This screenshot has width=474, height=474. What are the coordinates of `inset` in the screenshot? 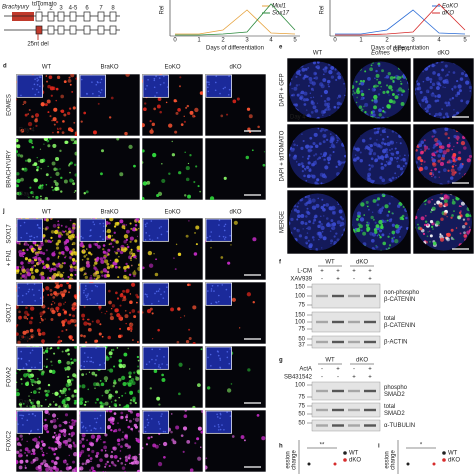 It's located at (155, 358).